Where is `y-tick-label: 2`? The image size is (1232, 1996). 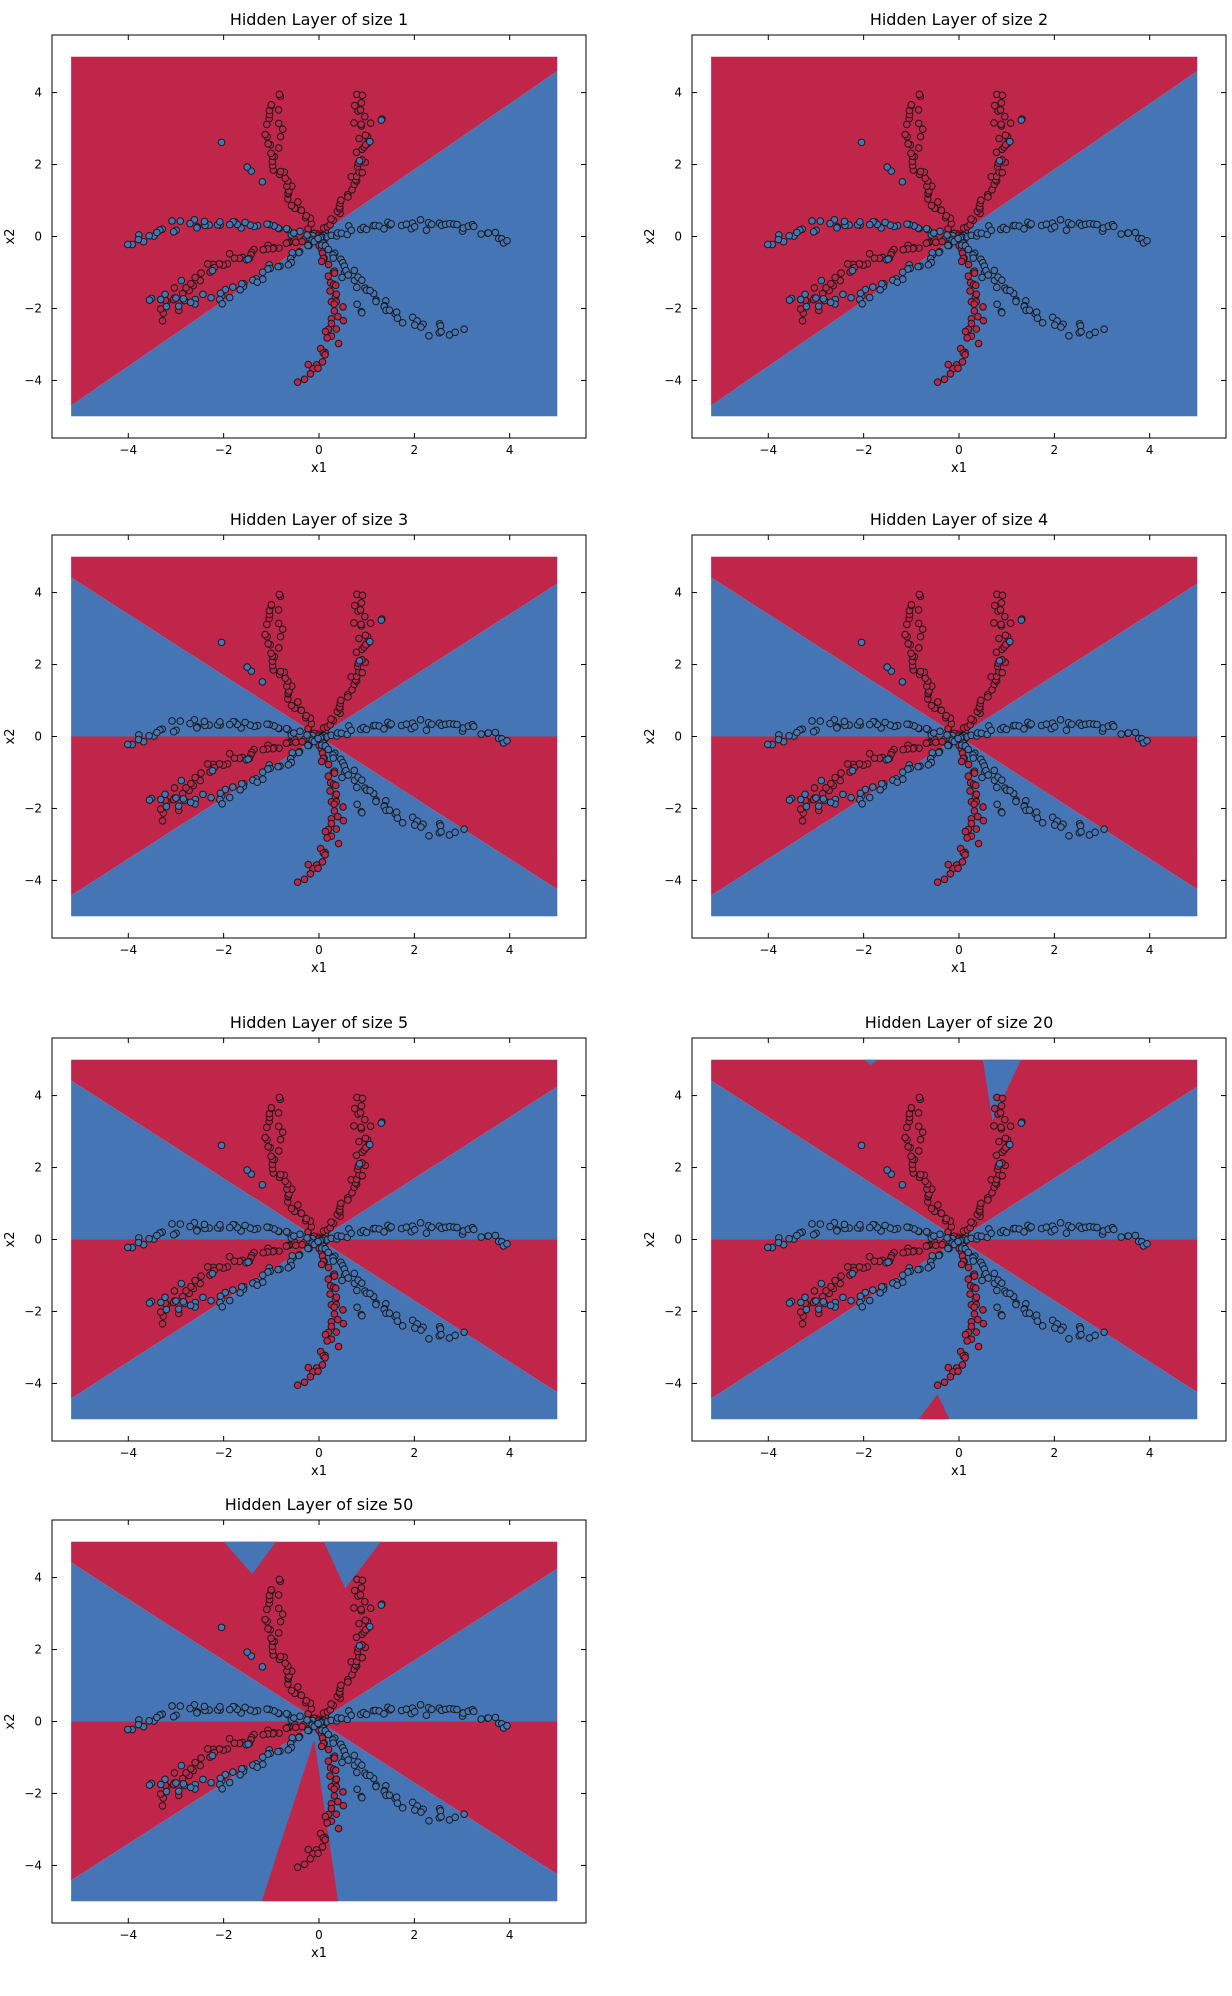
y-tick-label: 2 is located at coordinates (38, 1168).